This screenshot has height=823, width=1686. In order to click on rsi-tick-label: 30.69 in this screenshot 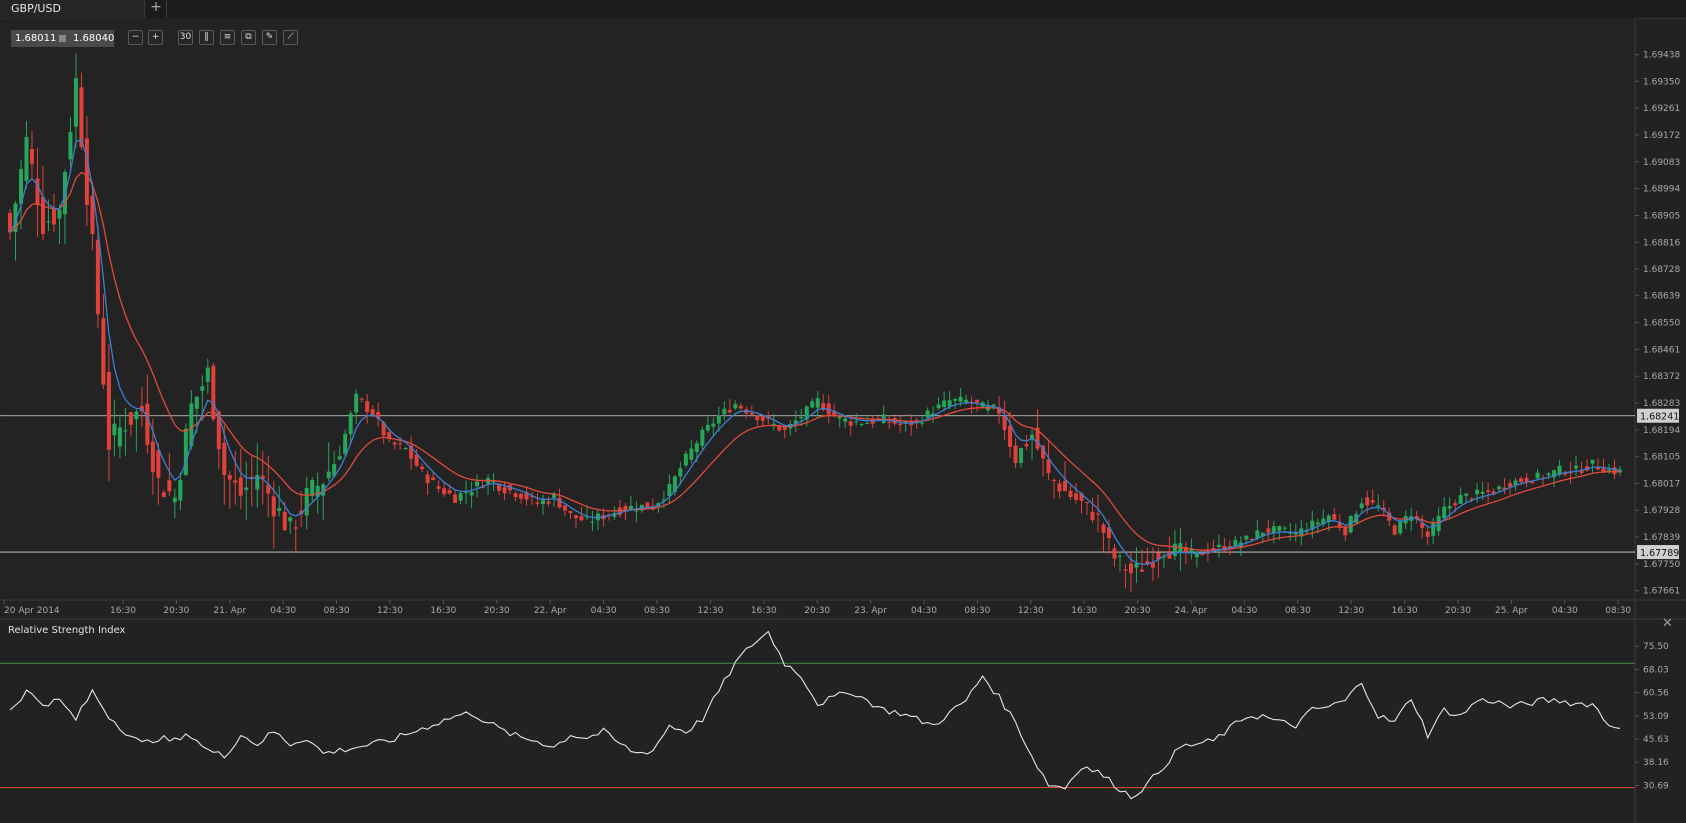, I will do `click(1656, 786)`.